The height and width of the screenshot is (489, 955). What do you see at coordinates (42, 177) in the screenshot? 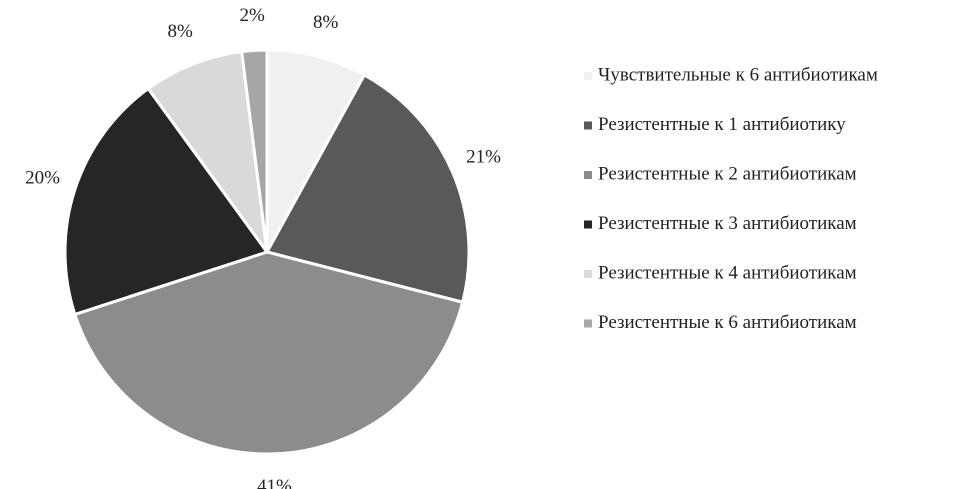
I see `data-label: 20%` at bounding box center [42, 177].